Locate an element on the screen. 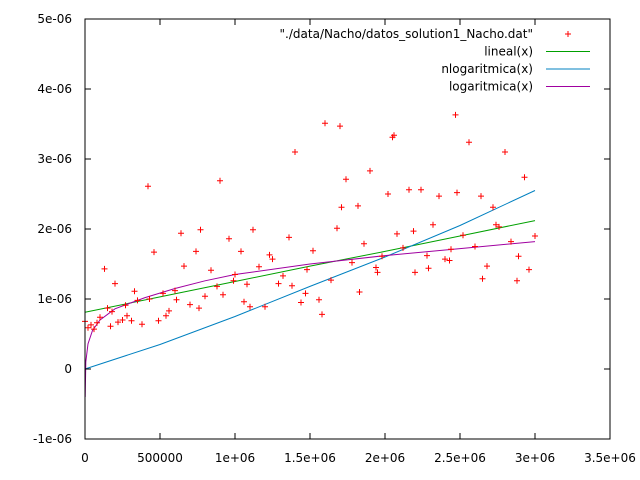 The height and width of the screenshot is (480, 640). x-tick-label: 3e+06 is located at coordinates (535, 458).